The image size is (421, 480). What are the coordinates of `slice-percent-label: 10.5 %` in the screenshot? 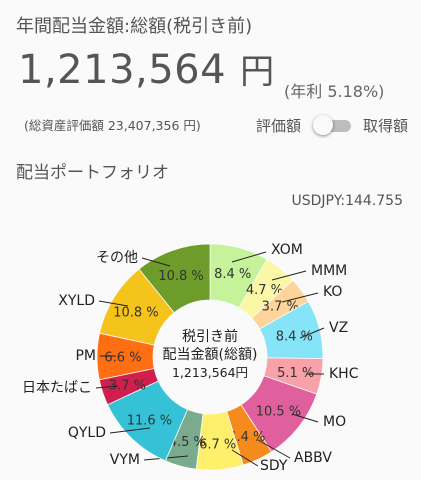 It's located at (278, 412).